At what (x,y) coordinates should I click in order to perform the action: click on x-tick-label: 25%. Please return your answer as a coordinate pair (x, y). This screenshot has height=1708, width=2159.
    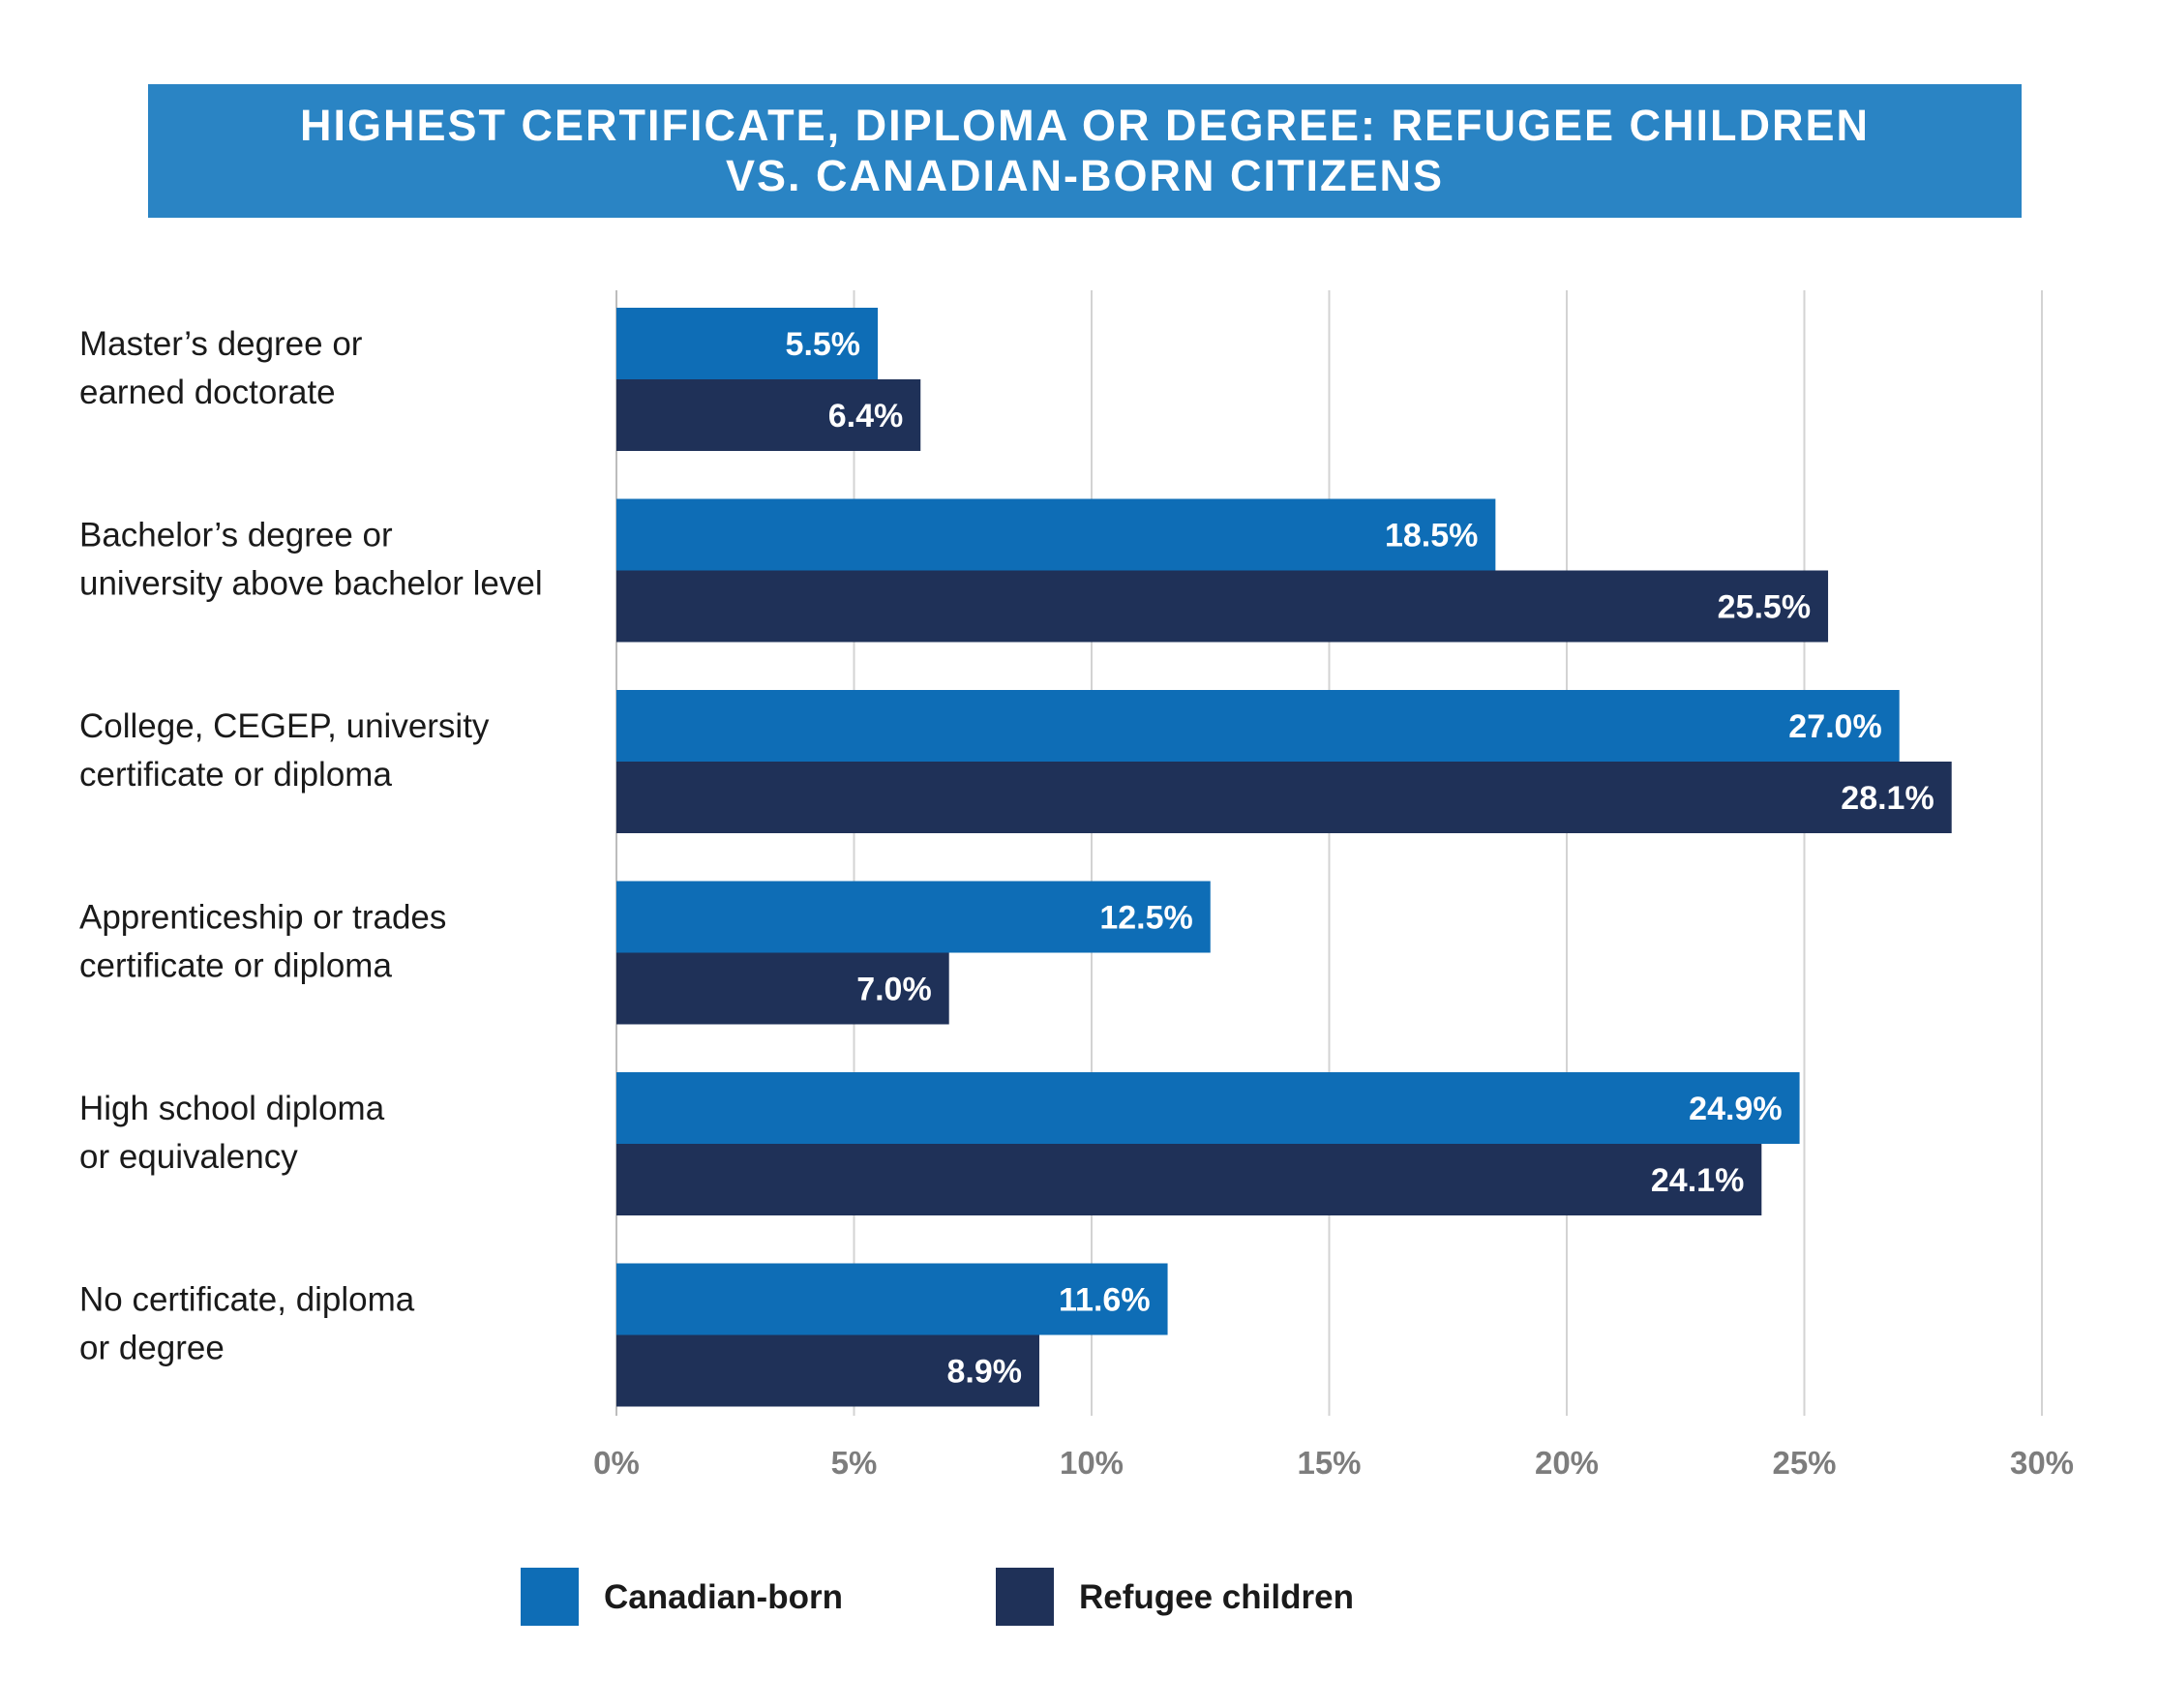
    Looking at the image, I should click on (1804, 1463).